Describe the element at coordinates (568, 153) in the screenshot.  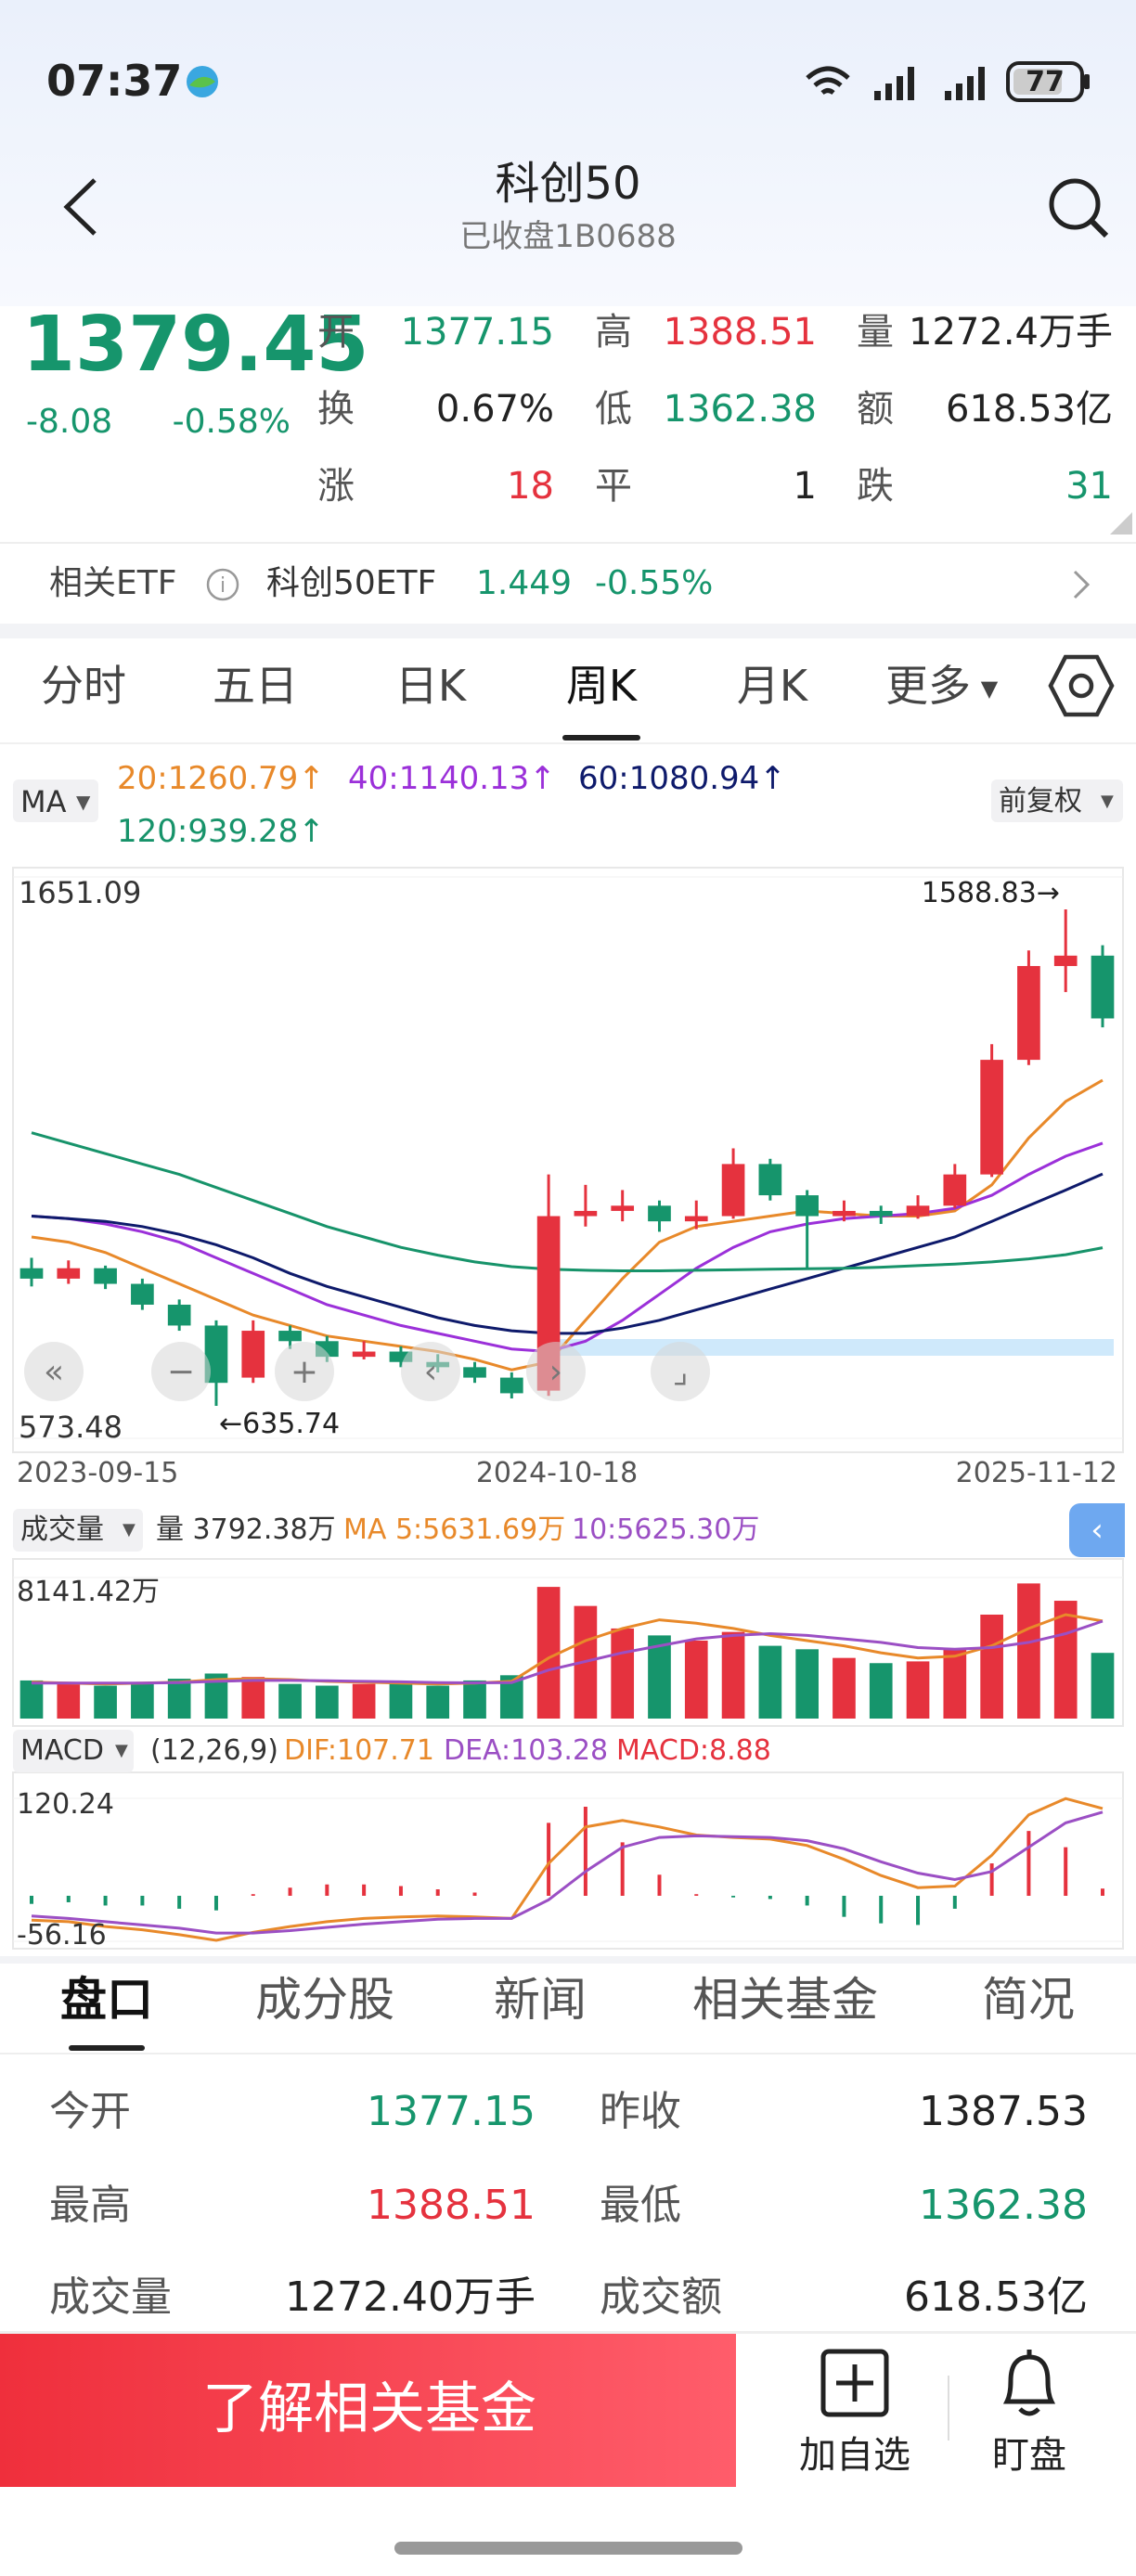
I see `top-bg` at that location.